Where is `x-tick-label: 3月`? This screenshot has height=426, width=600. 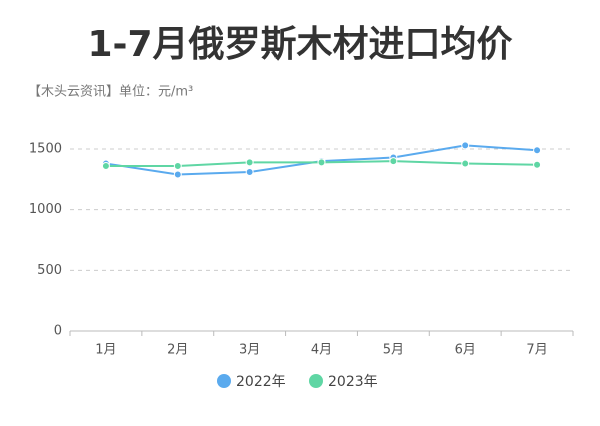
x-tick-label: 3月 is located at coordinates (249, 350).